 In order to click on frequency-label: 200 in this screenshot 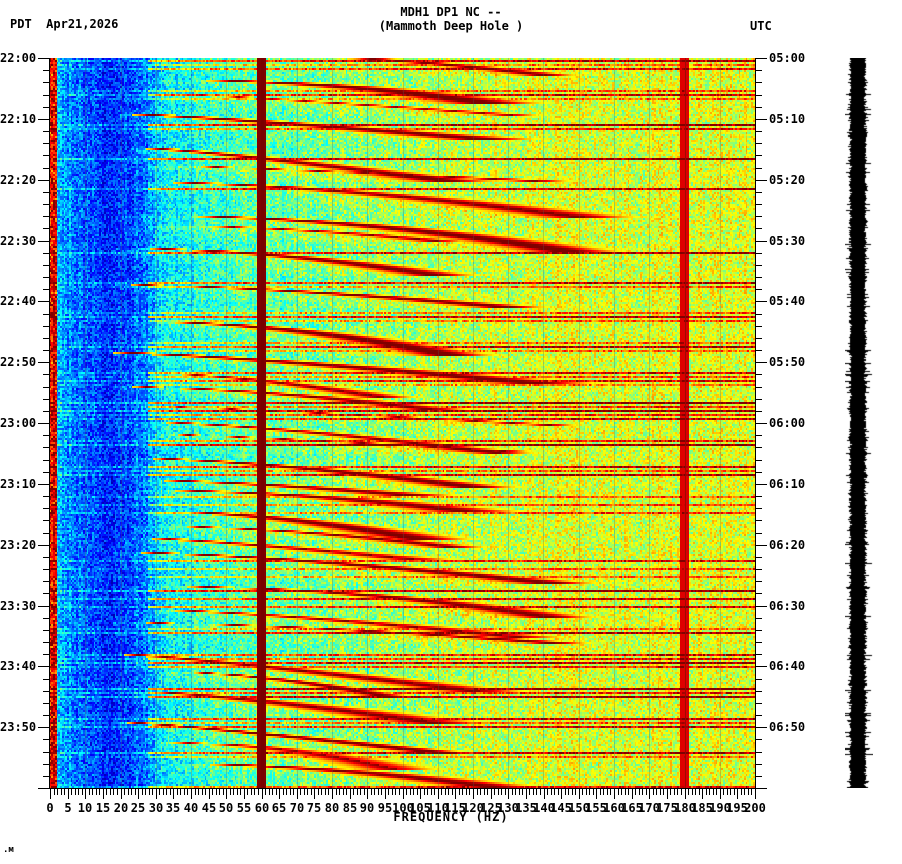, I will do `click(755, 808)`.